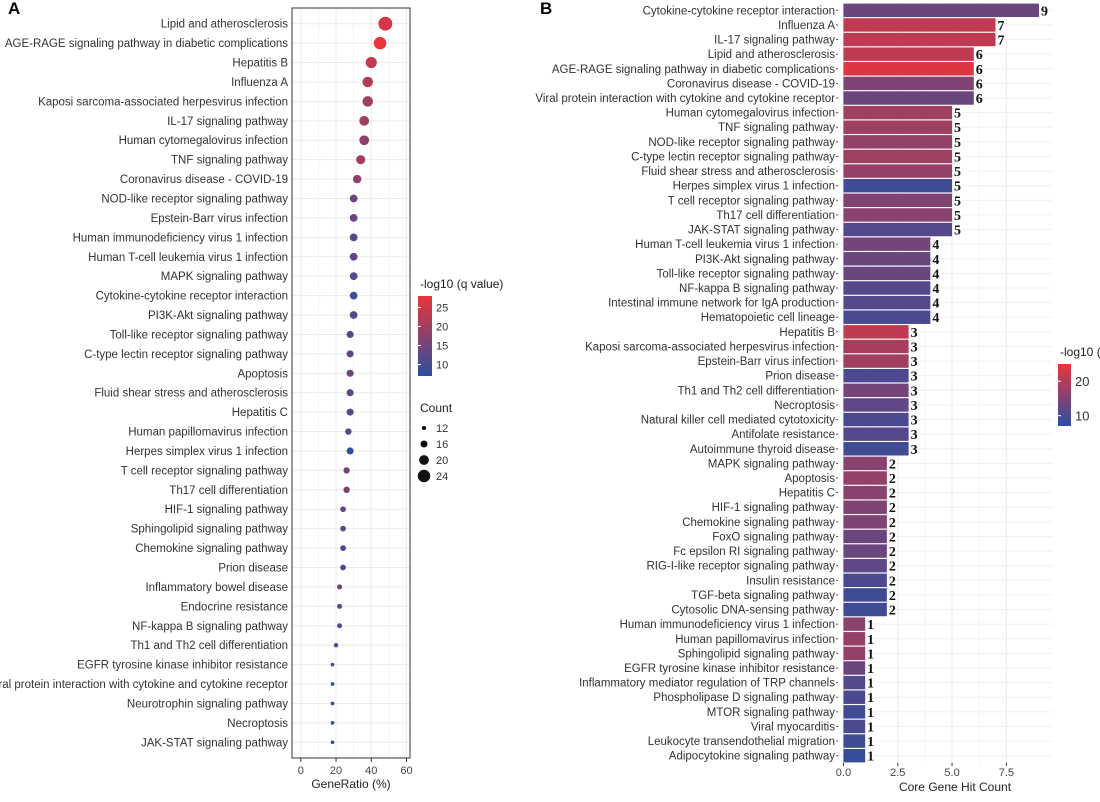 The height and width of the screenshot is (802, 1100). What do you see at coordinates (727, 625) in the screenshot?
I see `panel-b-category-label: Human immunodeficiency virus 1 infection` at bounding box center [727, 625].